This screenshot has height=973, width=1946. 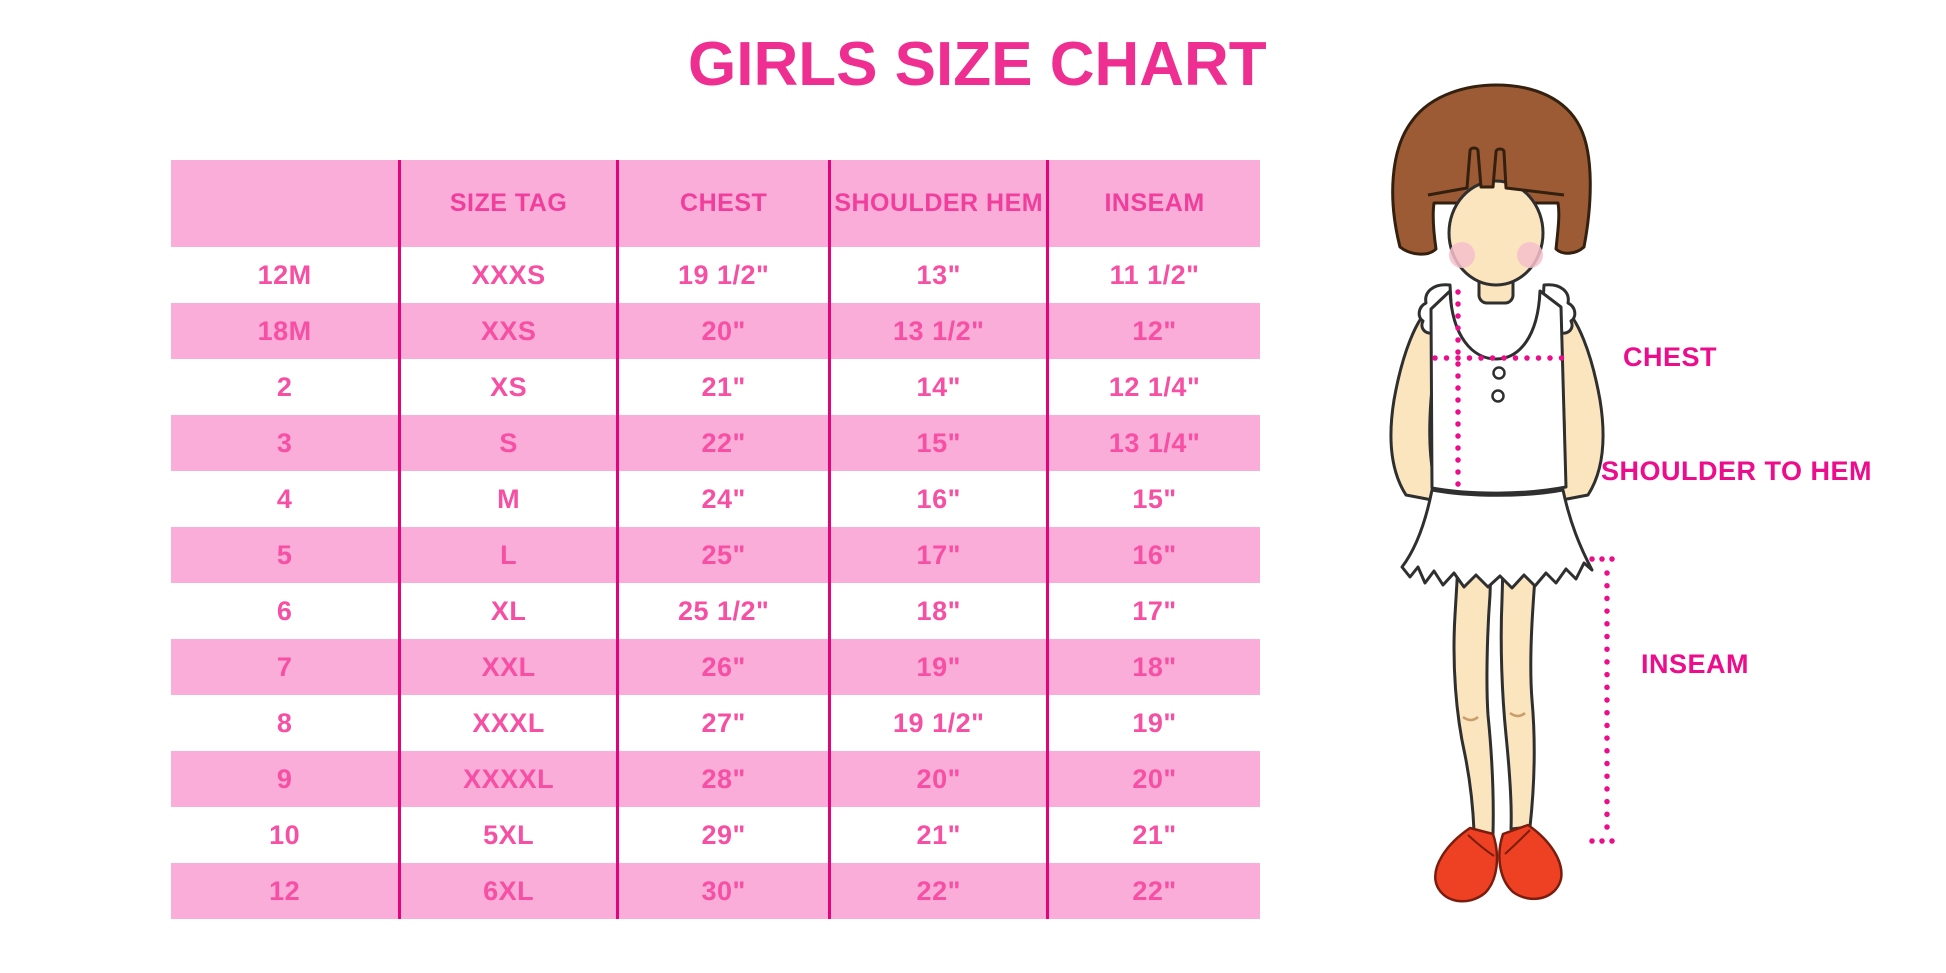 I want to click on cell: XS, so click(x=508, y=387).